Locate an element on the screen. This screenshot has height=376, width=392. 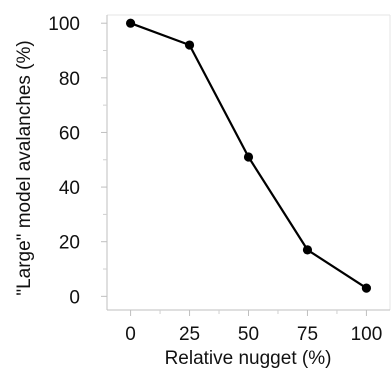
y-tick-label: 40 is located at coordinates (69, 188).